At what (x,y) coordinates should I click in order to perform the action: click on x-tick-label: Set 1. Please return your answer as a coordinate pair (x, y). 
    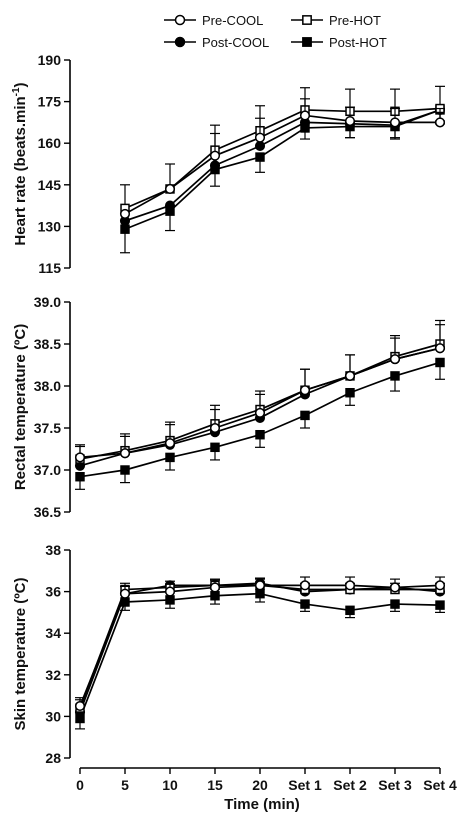
    Looking at the image, I should click on (305, 785).